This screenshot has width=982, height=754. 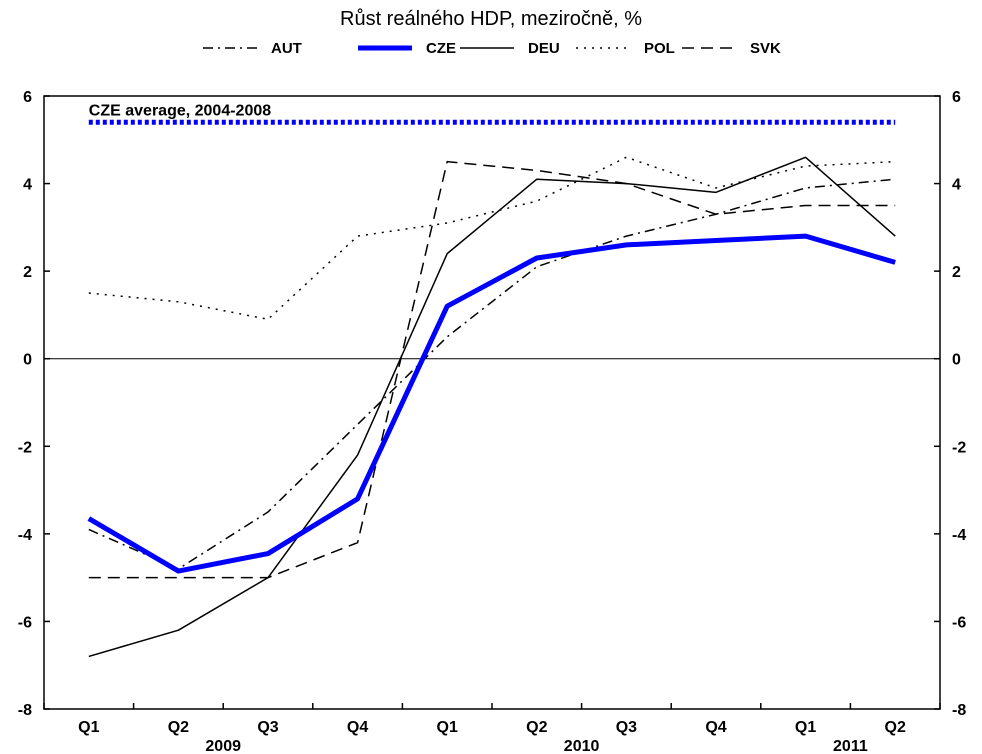 What do you see at coordinates (25, 710) in the screenshot?
I see `y-tick-label-left: -8` at bounding box center [25, 710].